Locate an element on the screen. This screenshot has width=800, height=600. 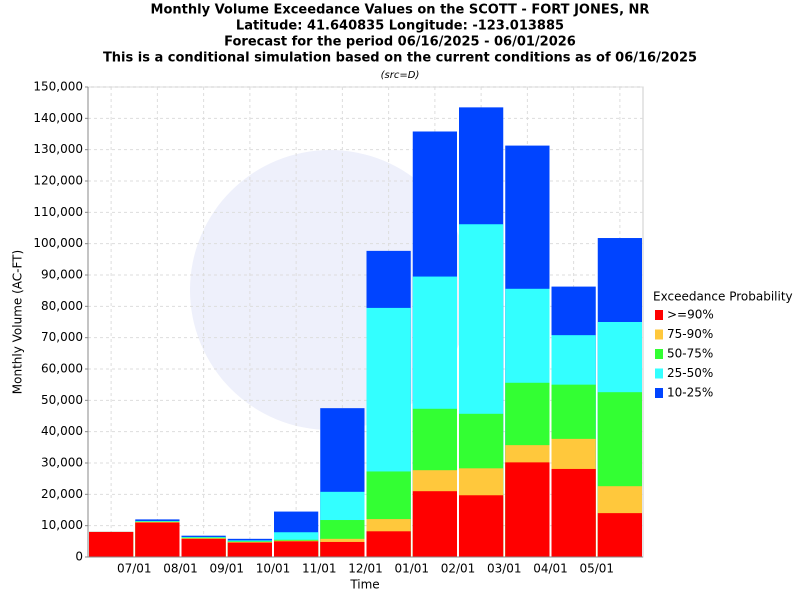
x-axis-label: Time is located at coordinates (364, 585).